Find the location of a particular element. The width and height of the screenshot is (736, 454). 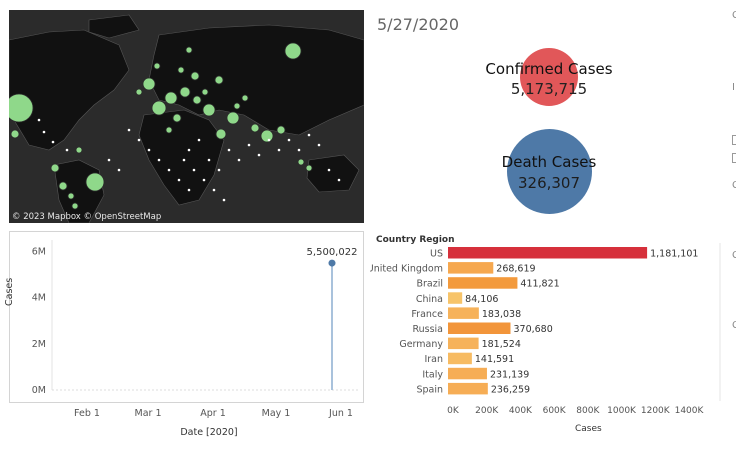

bar-chart-category-header: Country Region is located at coordinates (415, 240).